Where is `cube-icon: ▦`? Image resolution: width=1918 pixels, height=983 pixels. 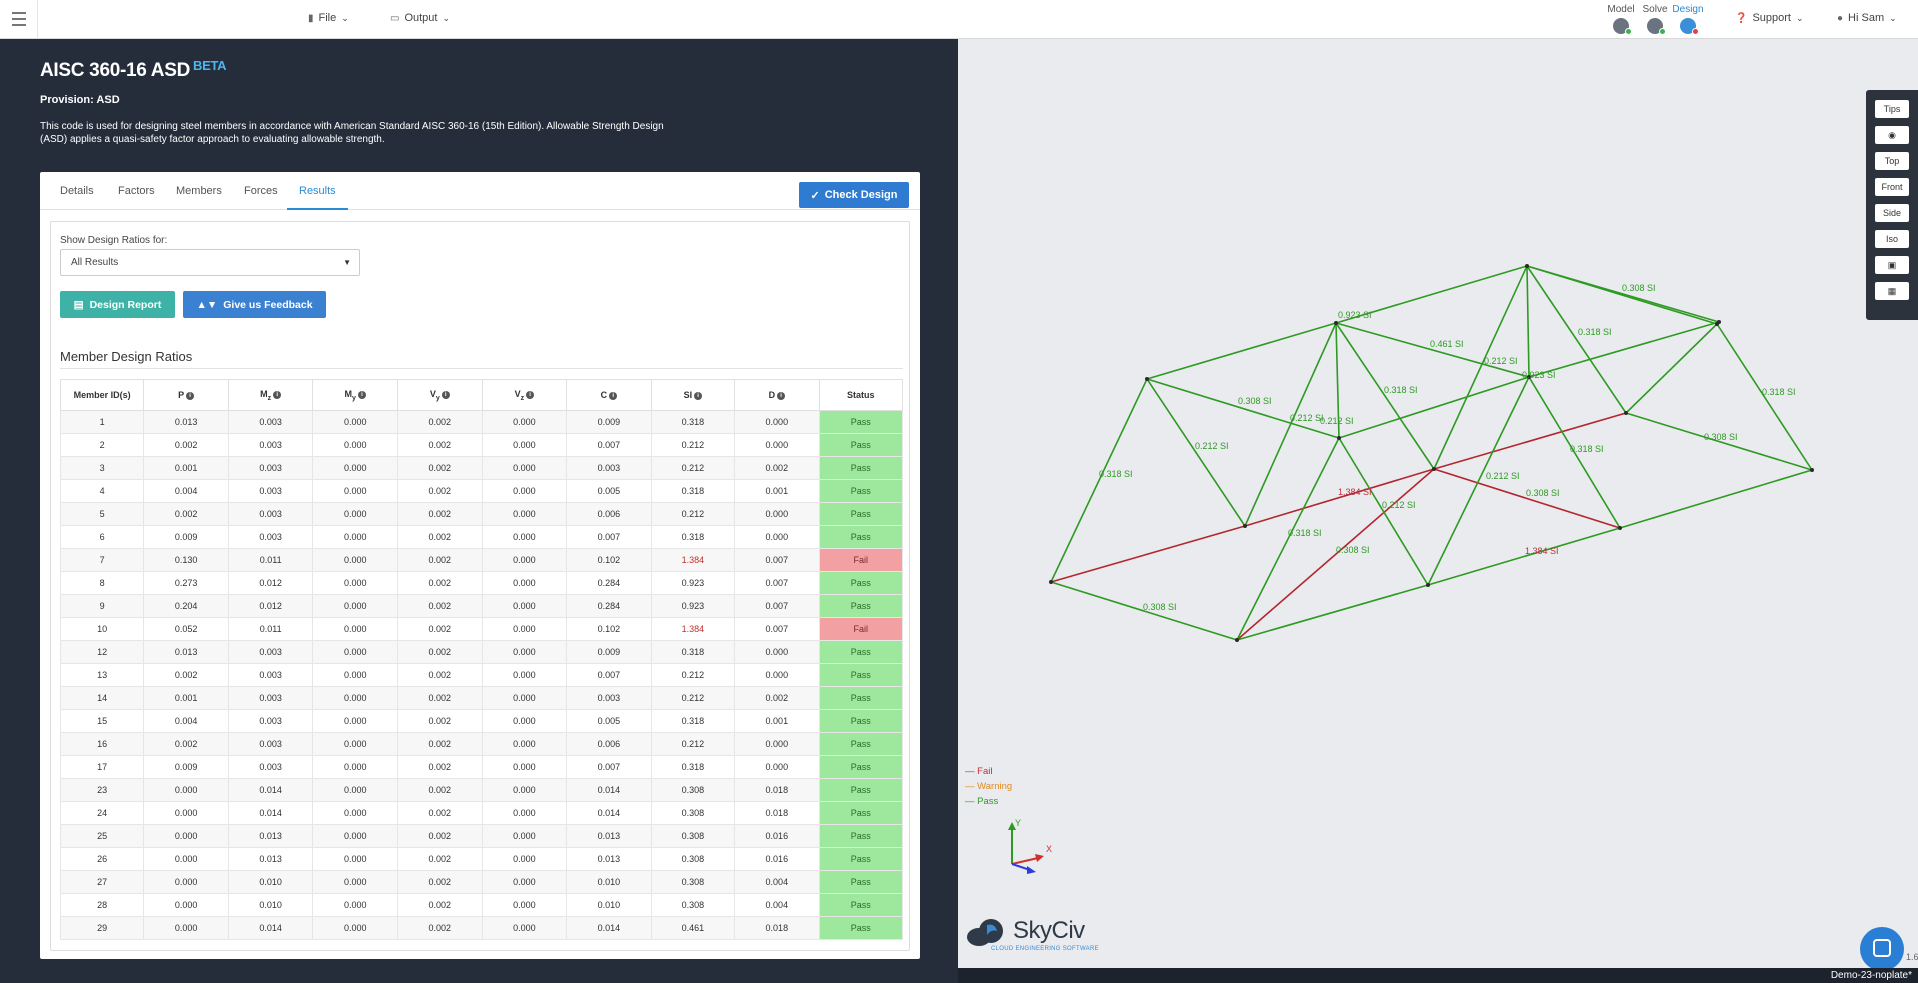 cube-icon: ▦ is located at coordinates (1892, 291).